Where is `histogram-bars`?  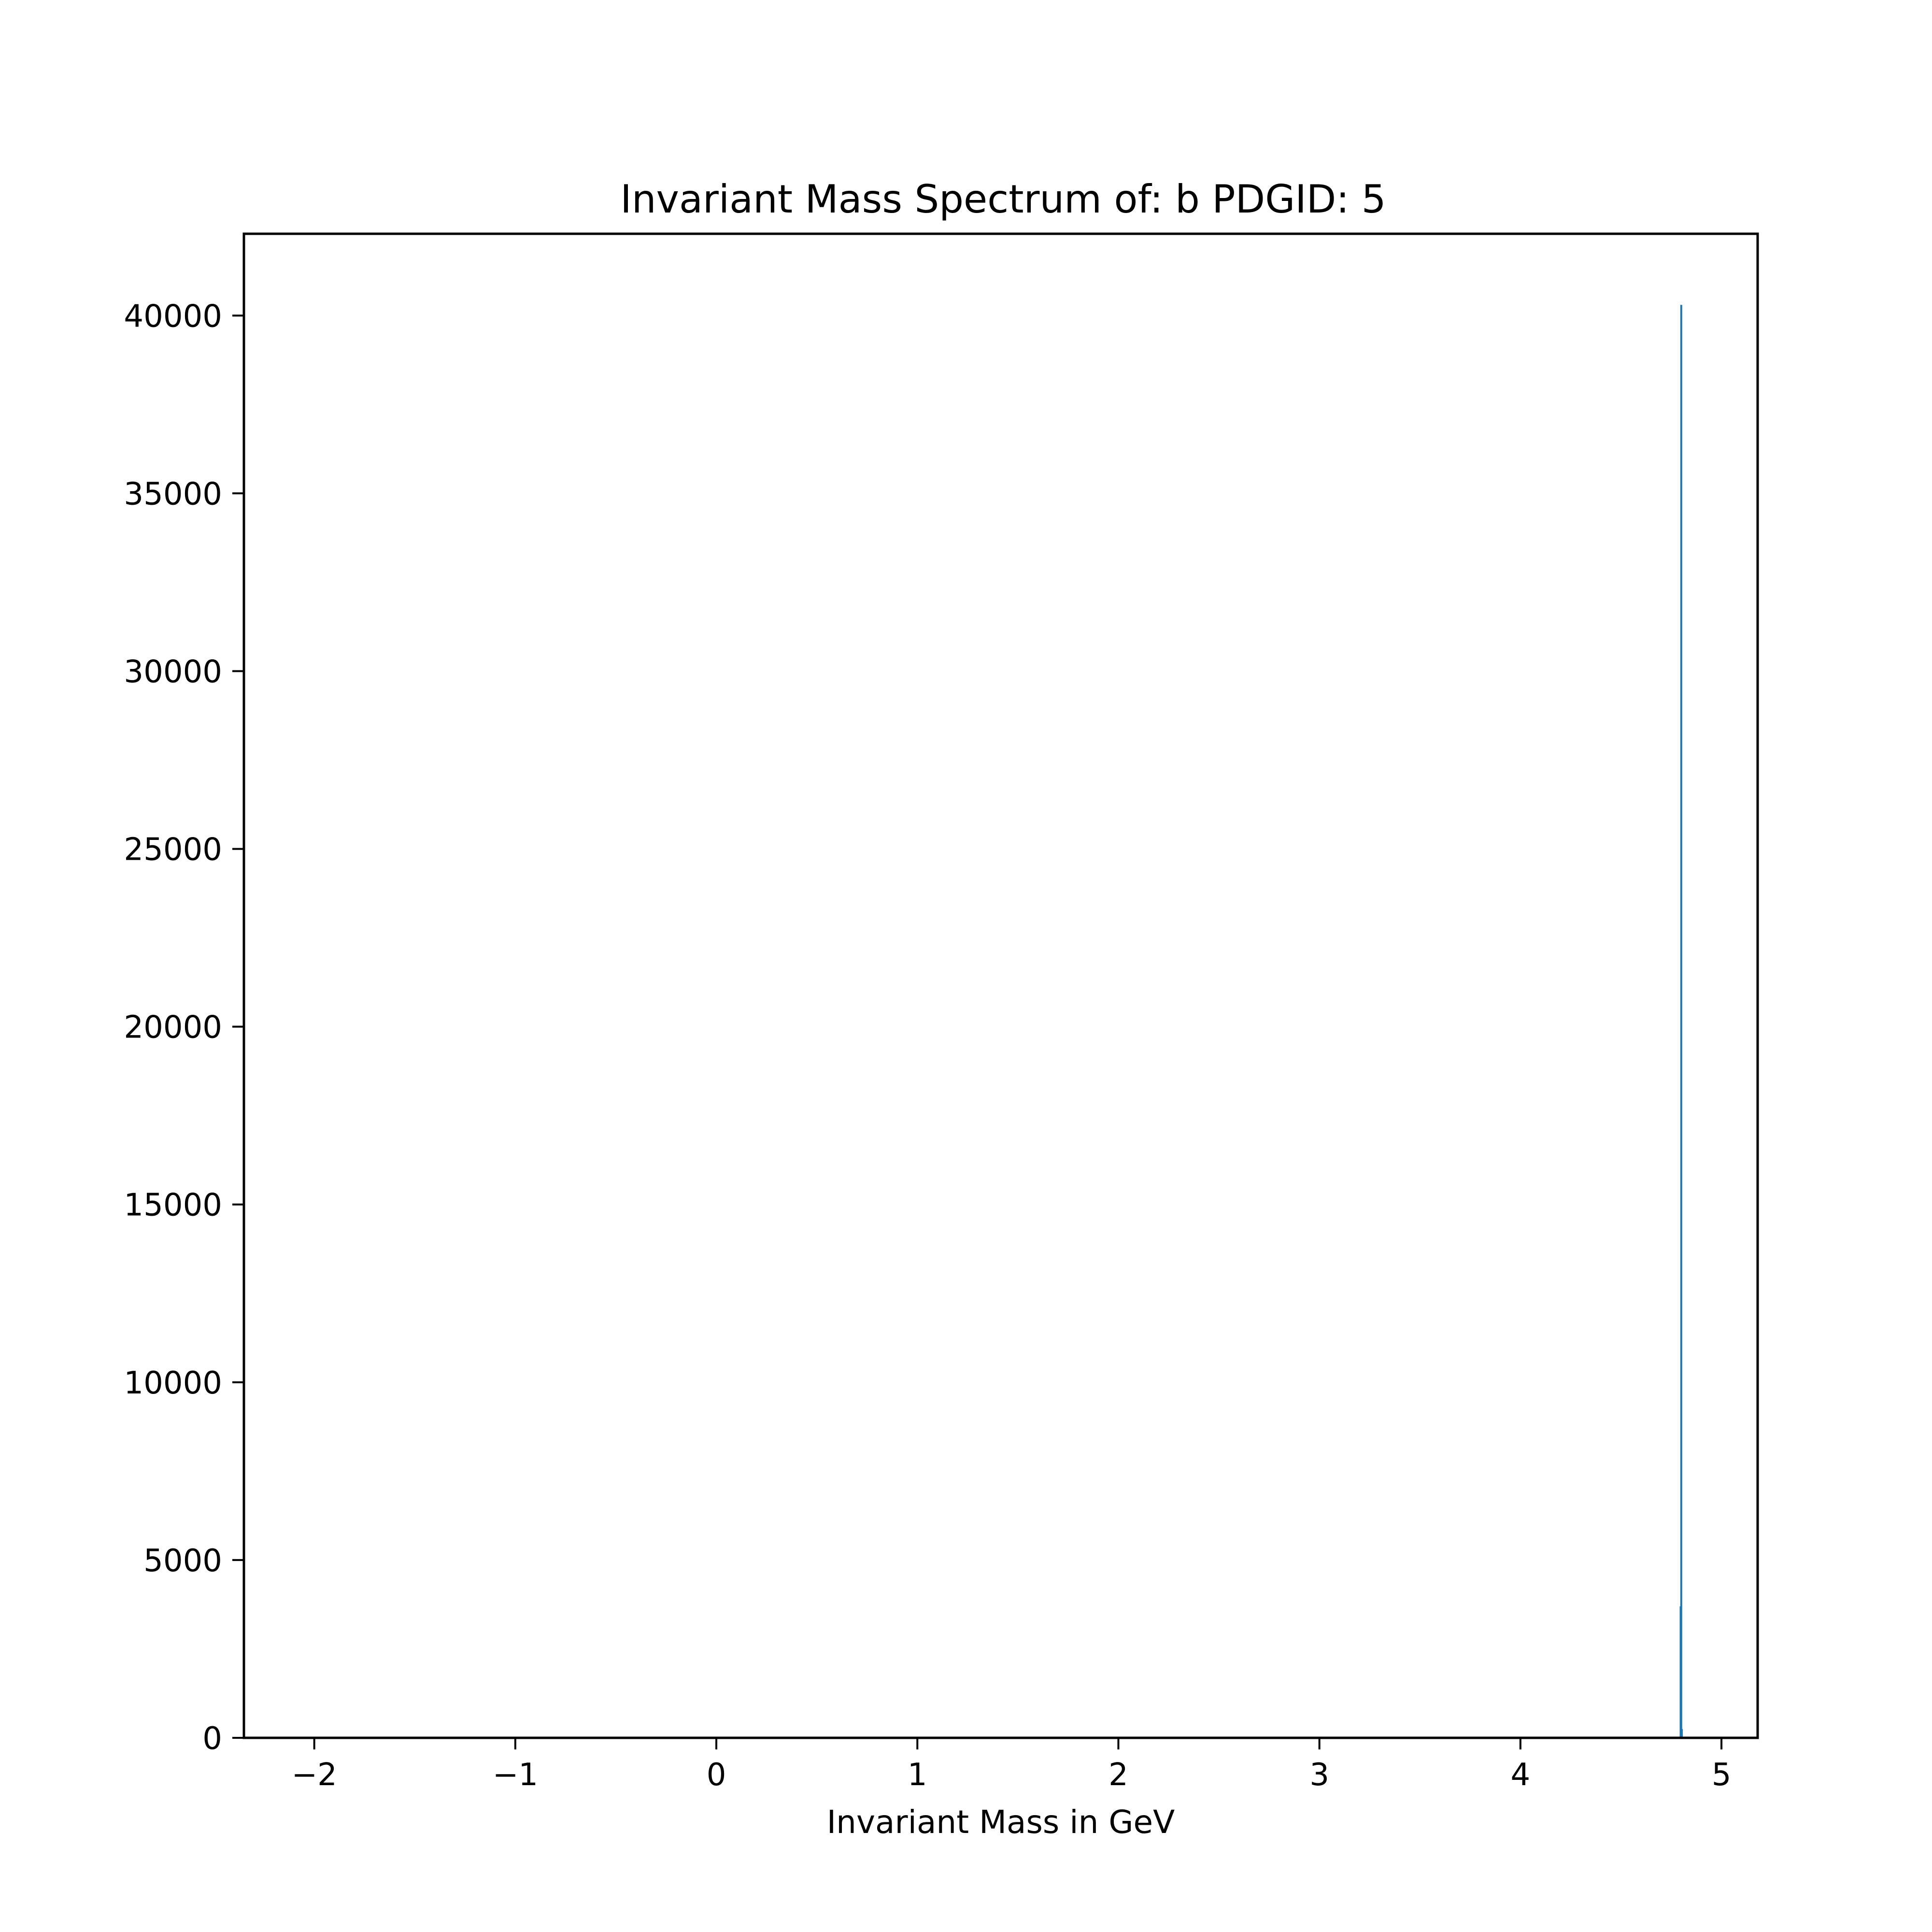 histogram-bars is located at coordinates (1681, 1021).